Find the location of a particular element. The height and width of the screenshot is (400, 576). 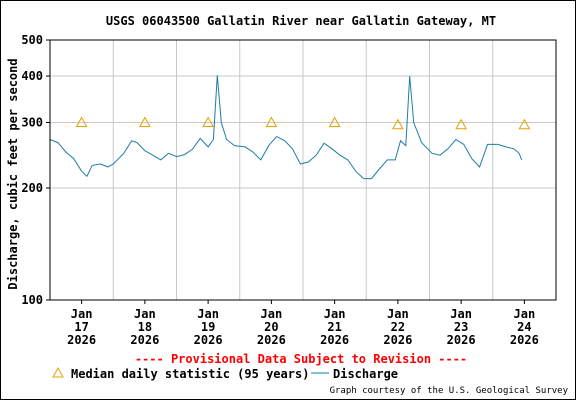

x-tick-label: 20 is located at coordinates (271, 327).